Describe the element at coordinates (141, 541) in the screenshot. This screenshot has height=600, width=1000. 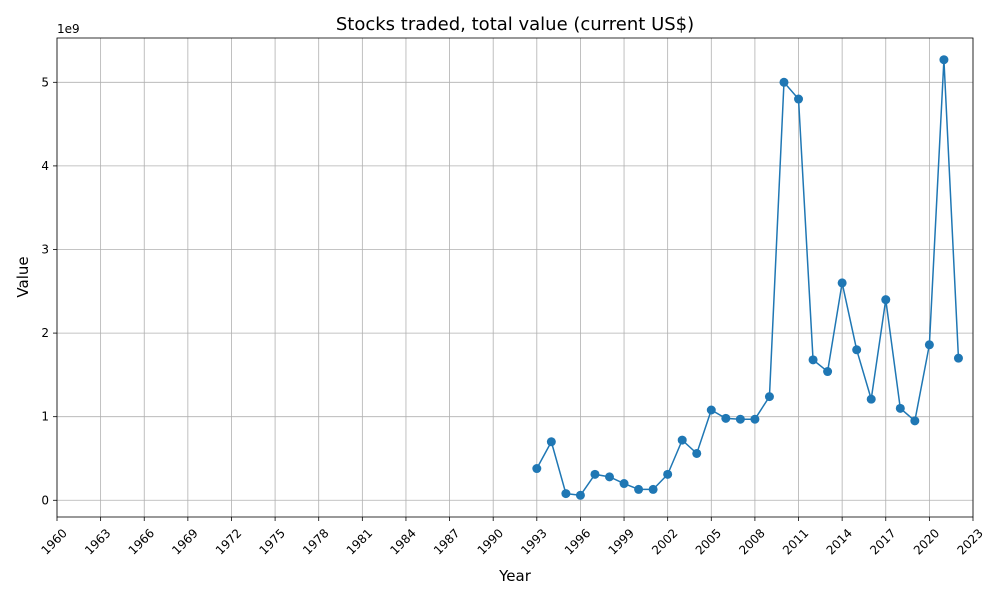
I see `x-tick-label: 1966` at that location.